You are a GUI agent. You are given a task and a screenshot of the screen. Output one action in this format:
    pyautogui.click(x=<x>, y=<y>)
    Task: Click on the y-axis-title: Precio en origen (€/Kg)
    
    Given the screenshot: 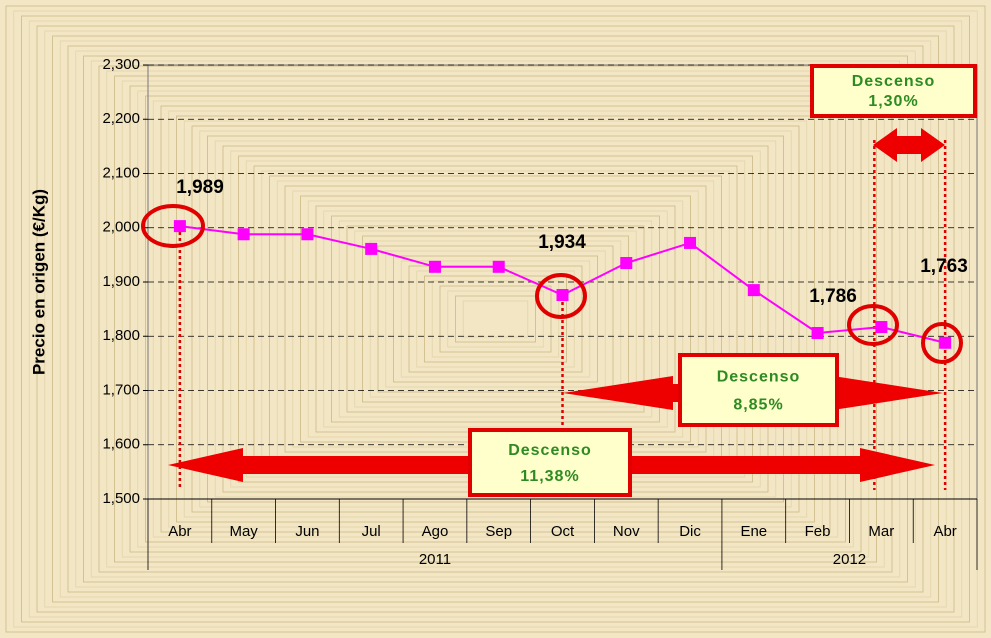 What is the action you would take?
    pyautogui.click(x=38, y=282)
    